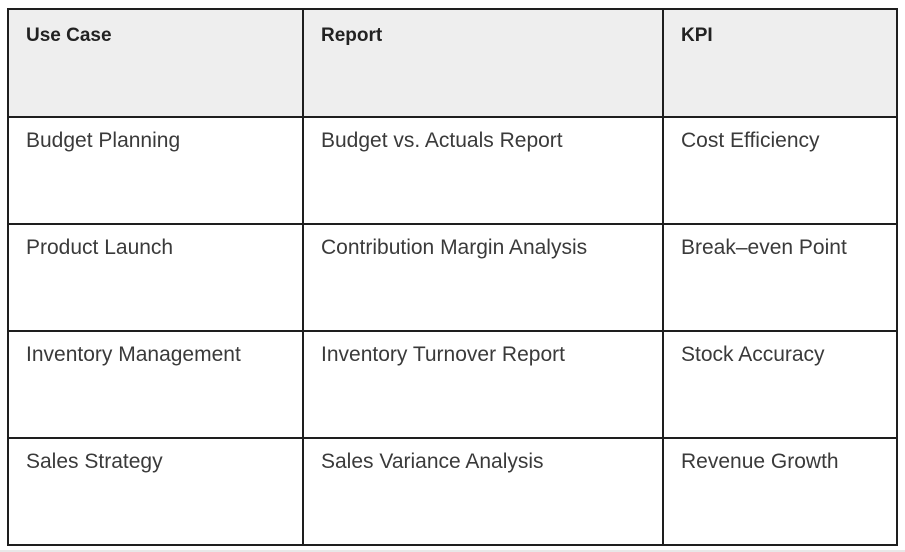  Describe the element at coordinates (483, 384) in the screenshot. I see `cell-report: Inventory Turnover Report` at that location.